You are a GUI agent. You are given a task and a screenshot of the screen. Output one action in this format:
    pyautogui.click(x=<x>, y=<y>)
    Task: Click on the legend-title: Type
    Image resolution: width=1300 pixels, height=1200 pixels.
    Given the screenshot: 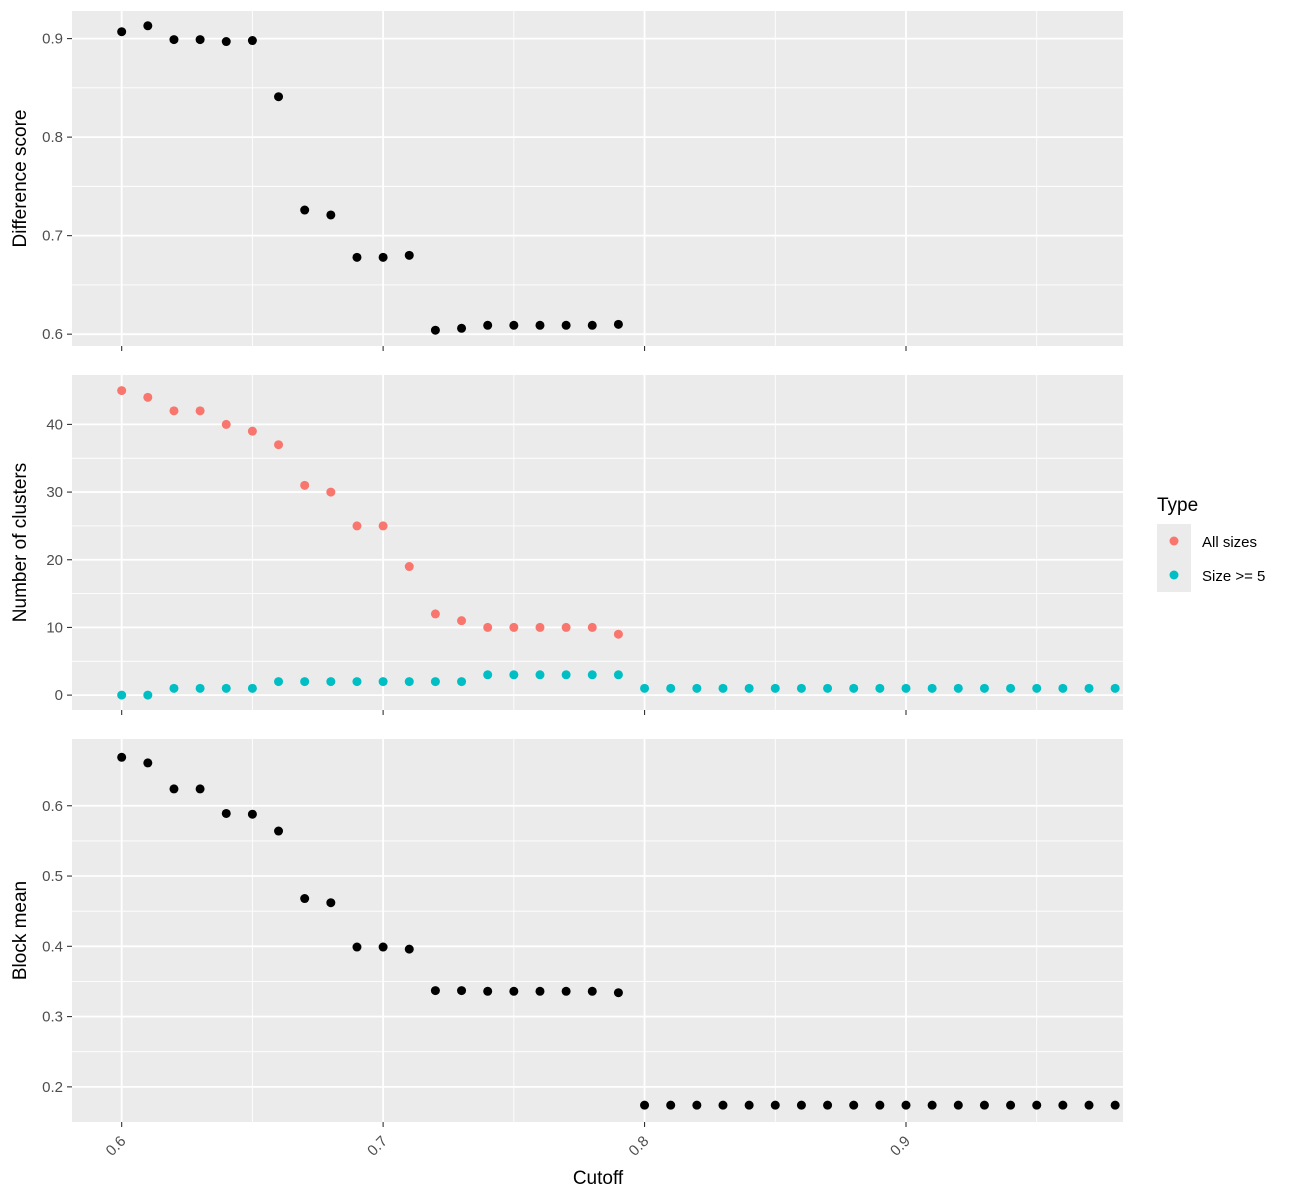 What is the action you would take?
    pyautogui.click(x=1177, y=505)
    